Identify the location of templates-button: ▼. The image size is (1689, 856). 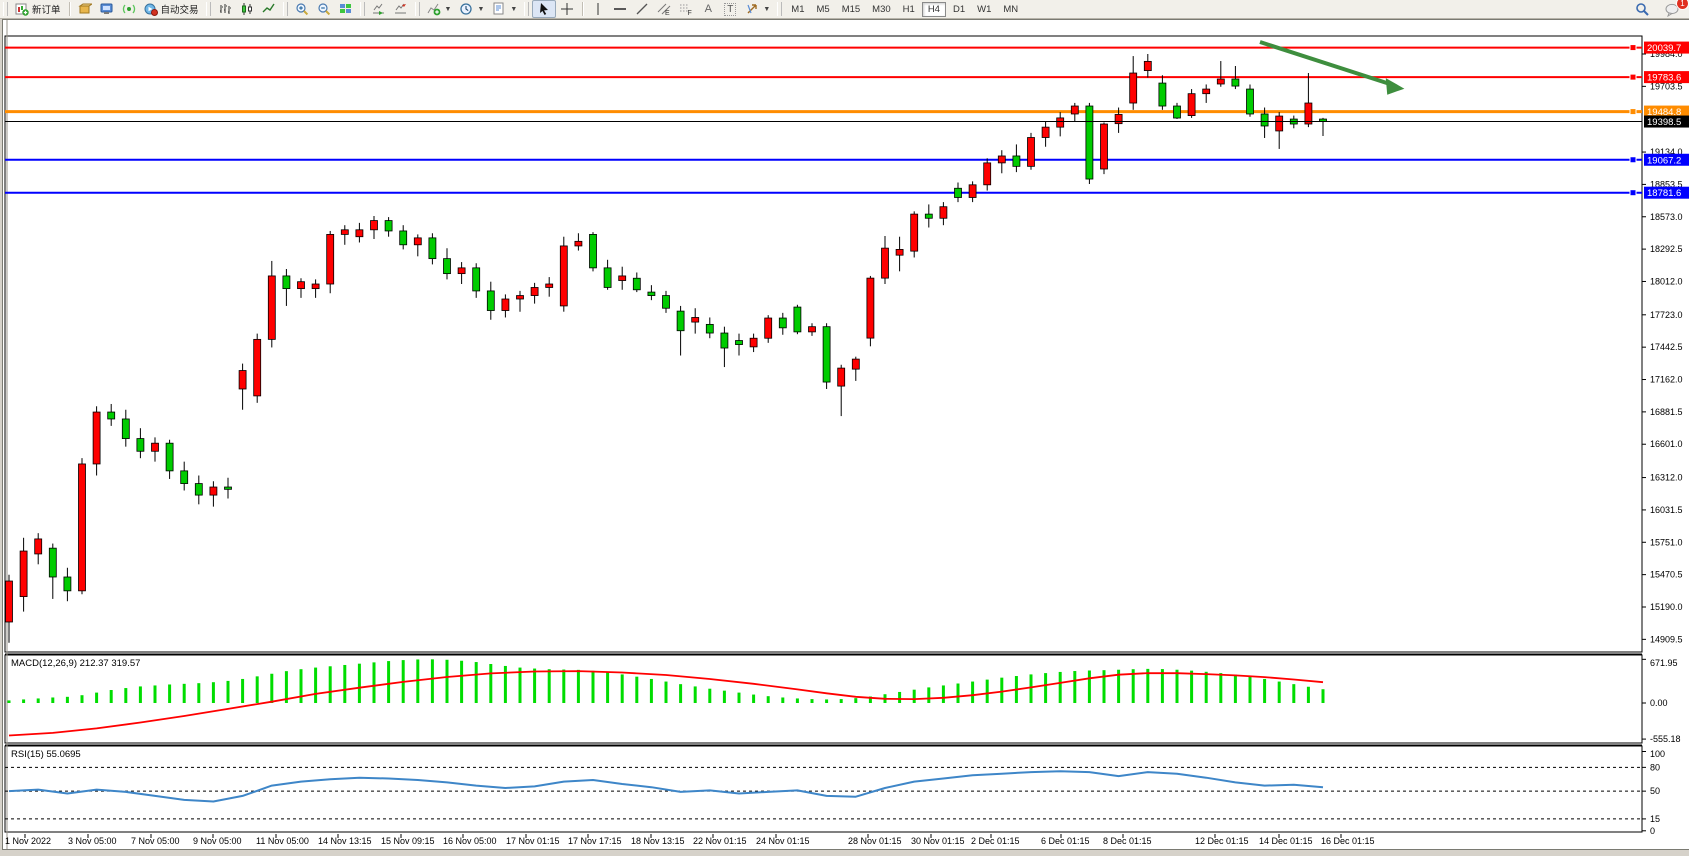
(504, 9).